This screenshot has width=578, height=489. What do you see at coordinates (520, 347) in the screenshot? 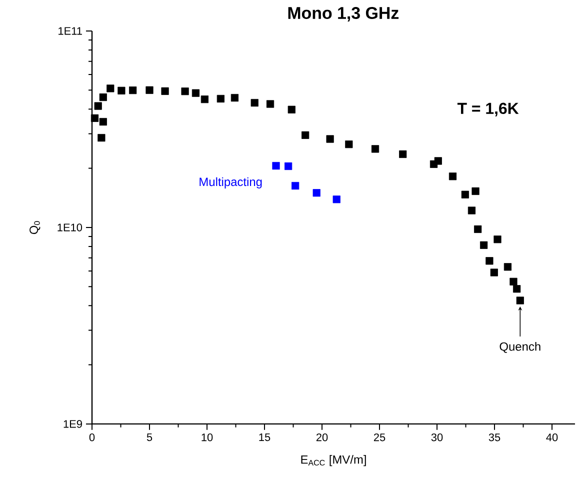
I see `annotation: Quench` at bounding box center [520, 347].